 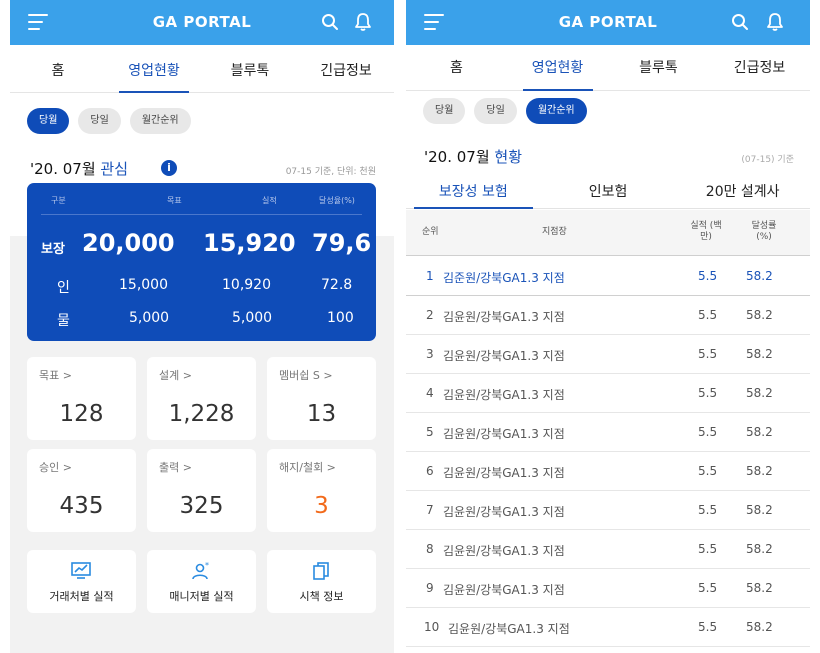 What do you see at coordinates (608, 315) in the screenshot?
I see `table-row: 2 김윤원/강북GA1.3 지점 5.5 58.2` at bounding box center [608, 315].